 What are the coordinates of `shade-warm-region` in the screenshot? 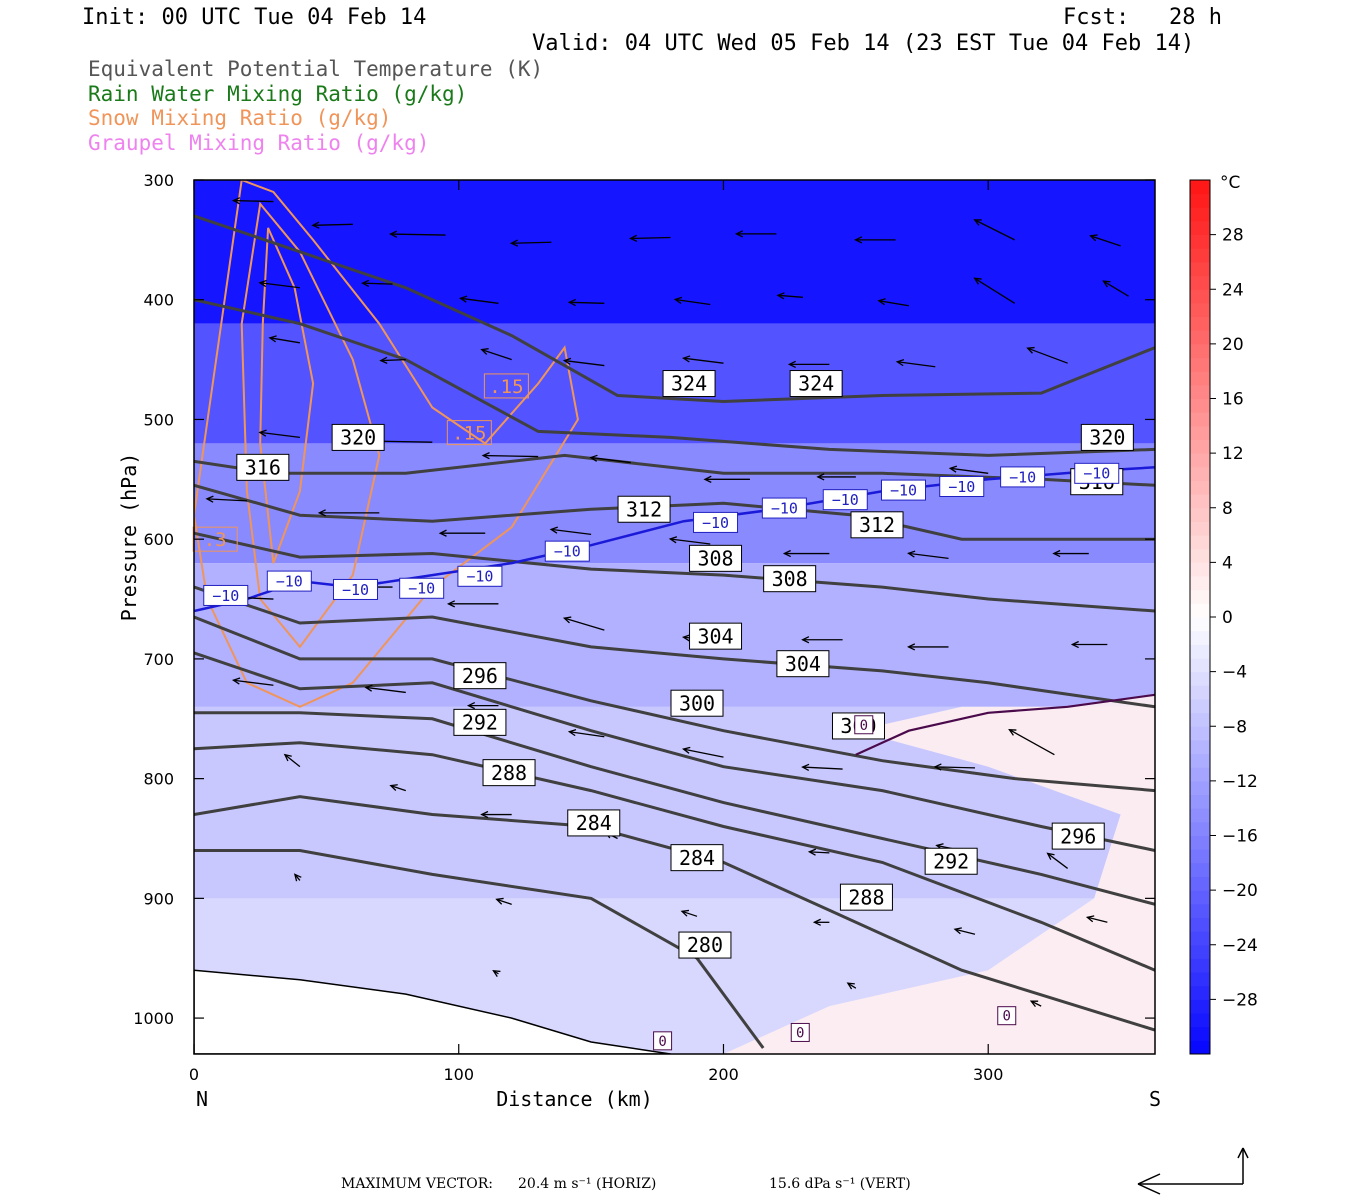 It's located at (939, 874).